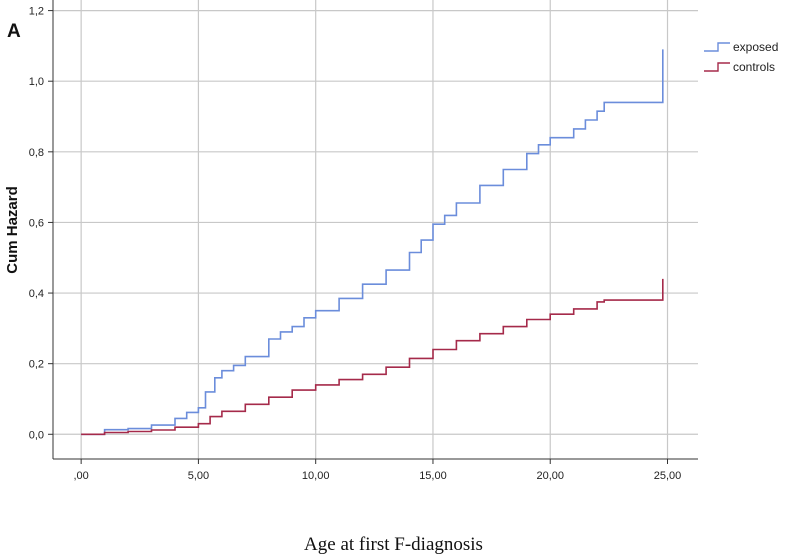 This screenshot has height=560, width=787. I want to click on legend-label-exposed: exposed, so click(755, 47).